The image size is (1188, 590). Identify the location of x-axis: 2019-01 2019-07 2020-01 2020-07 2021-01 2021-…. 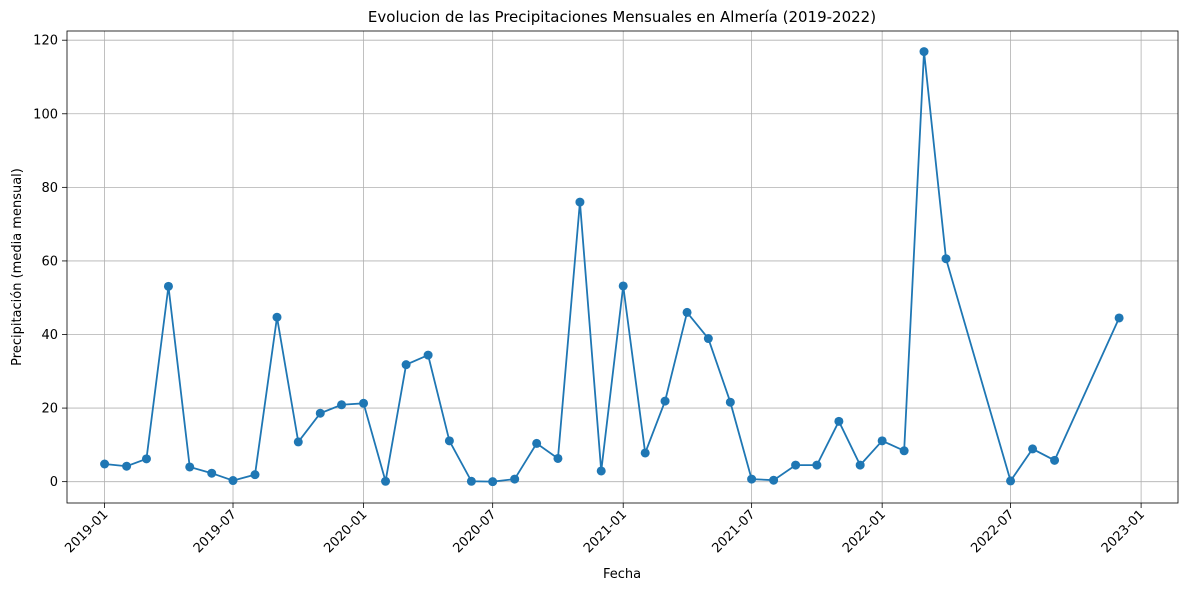
(605, 529).